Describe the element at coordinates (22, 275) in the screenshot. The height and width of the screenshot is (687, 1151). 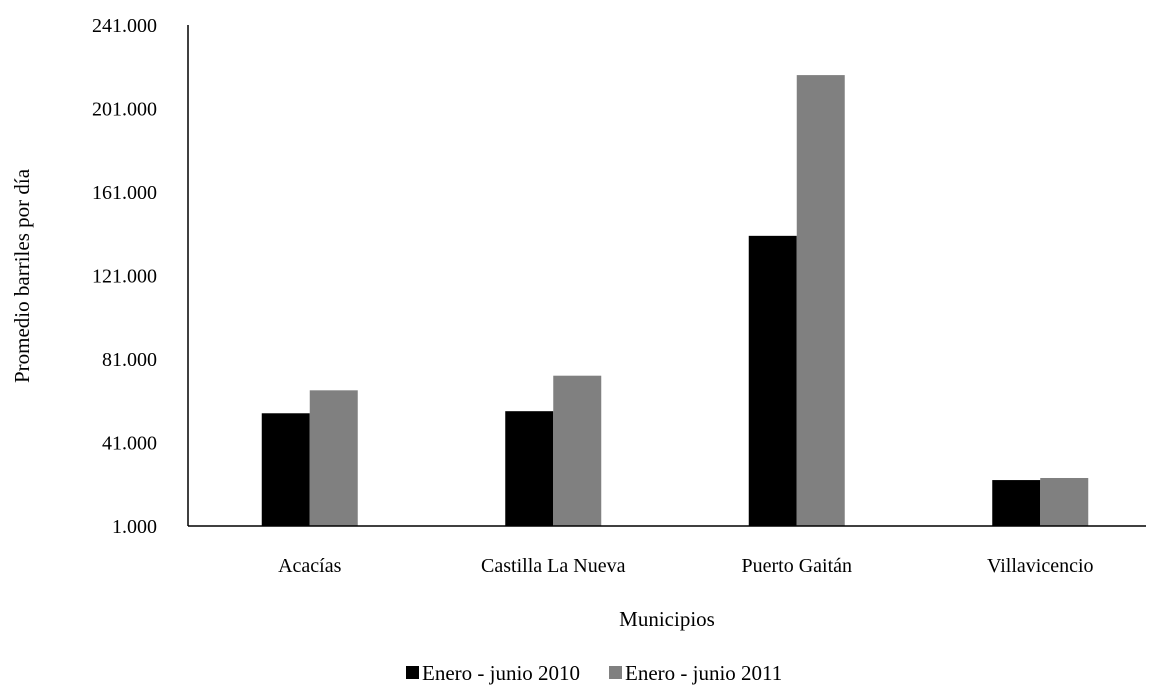
I see `y-axis-title: Promedio barriles por día` at that location.